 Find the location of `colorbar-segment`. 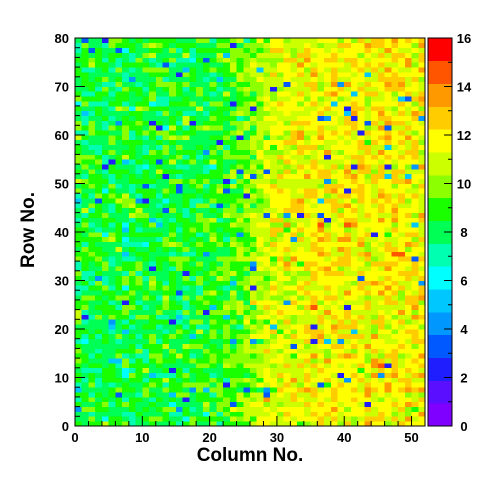

colorbar-segment is located at coordinates (440, 232).